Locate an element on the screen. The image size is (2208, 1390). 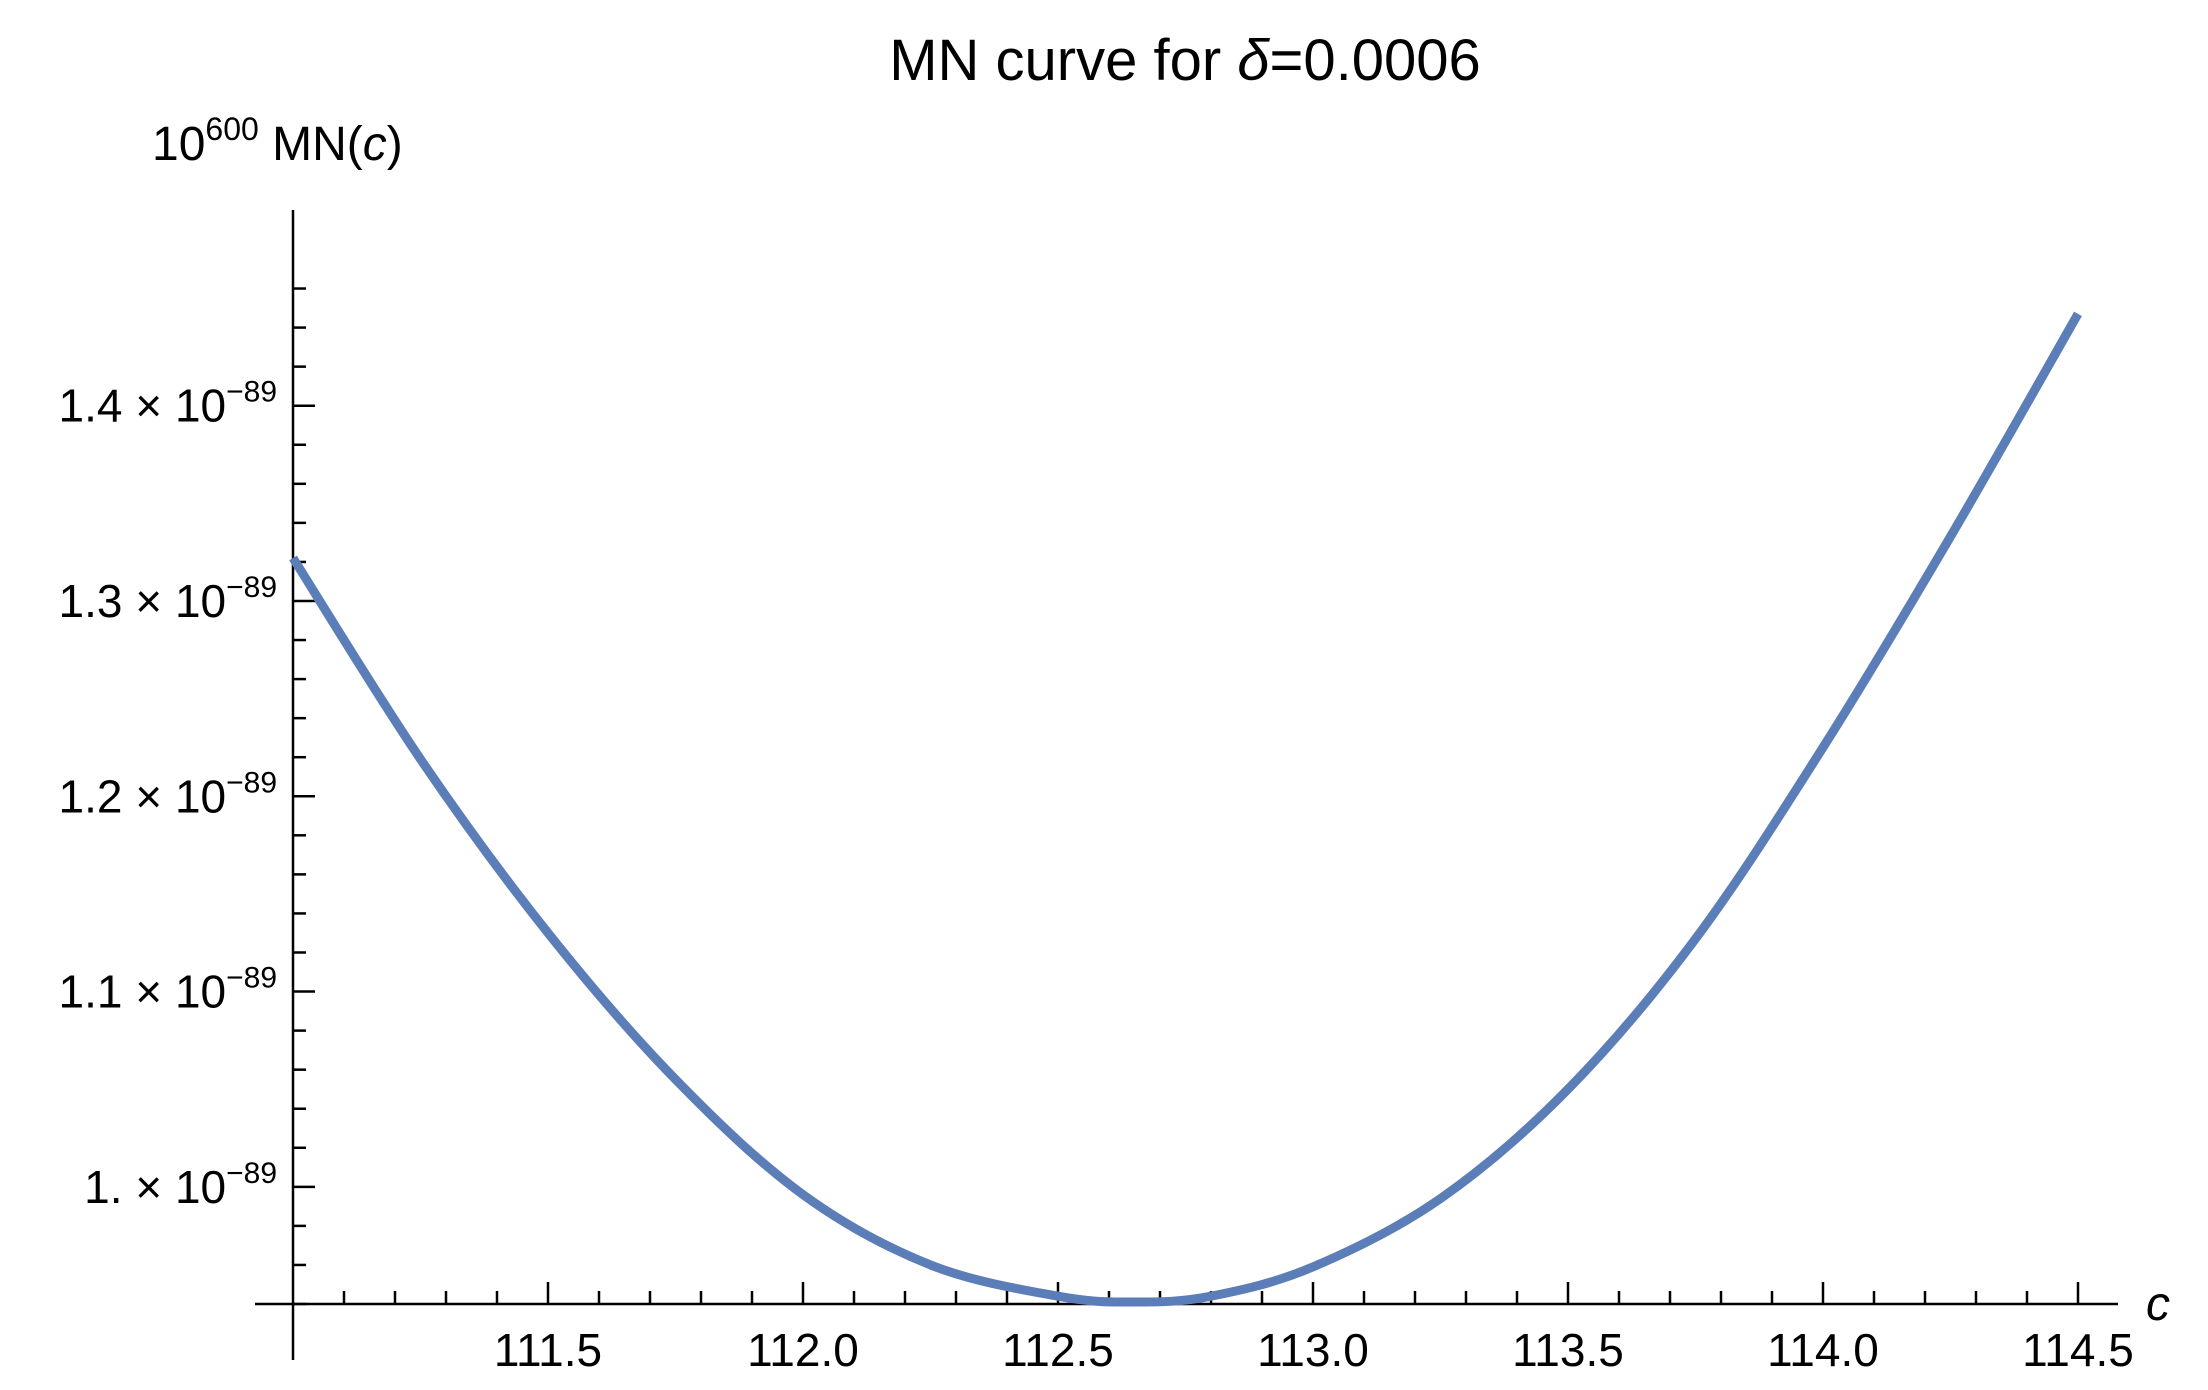
x-tick-label: 112.0 is located at coordinates (803, 1350).